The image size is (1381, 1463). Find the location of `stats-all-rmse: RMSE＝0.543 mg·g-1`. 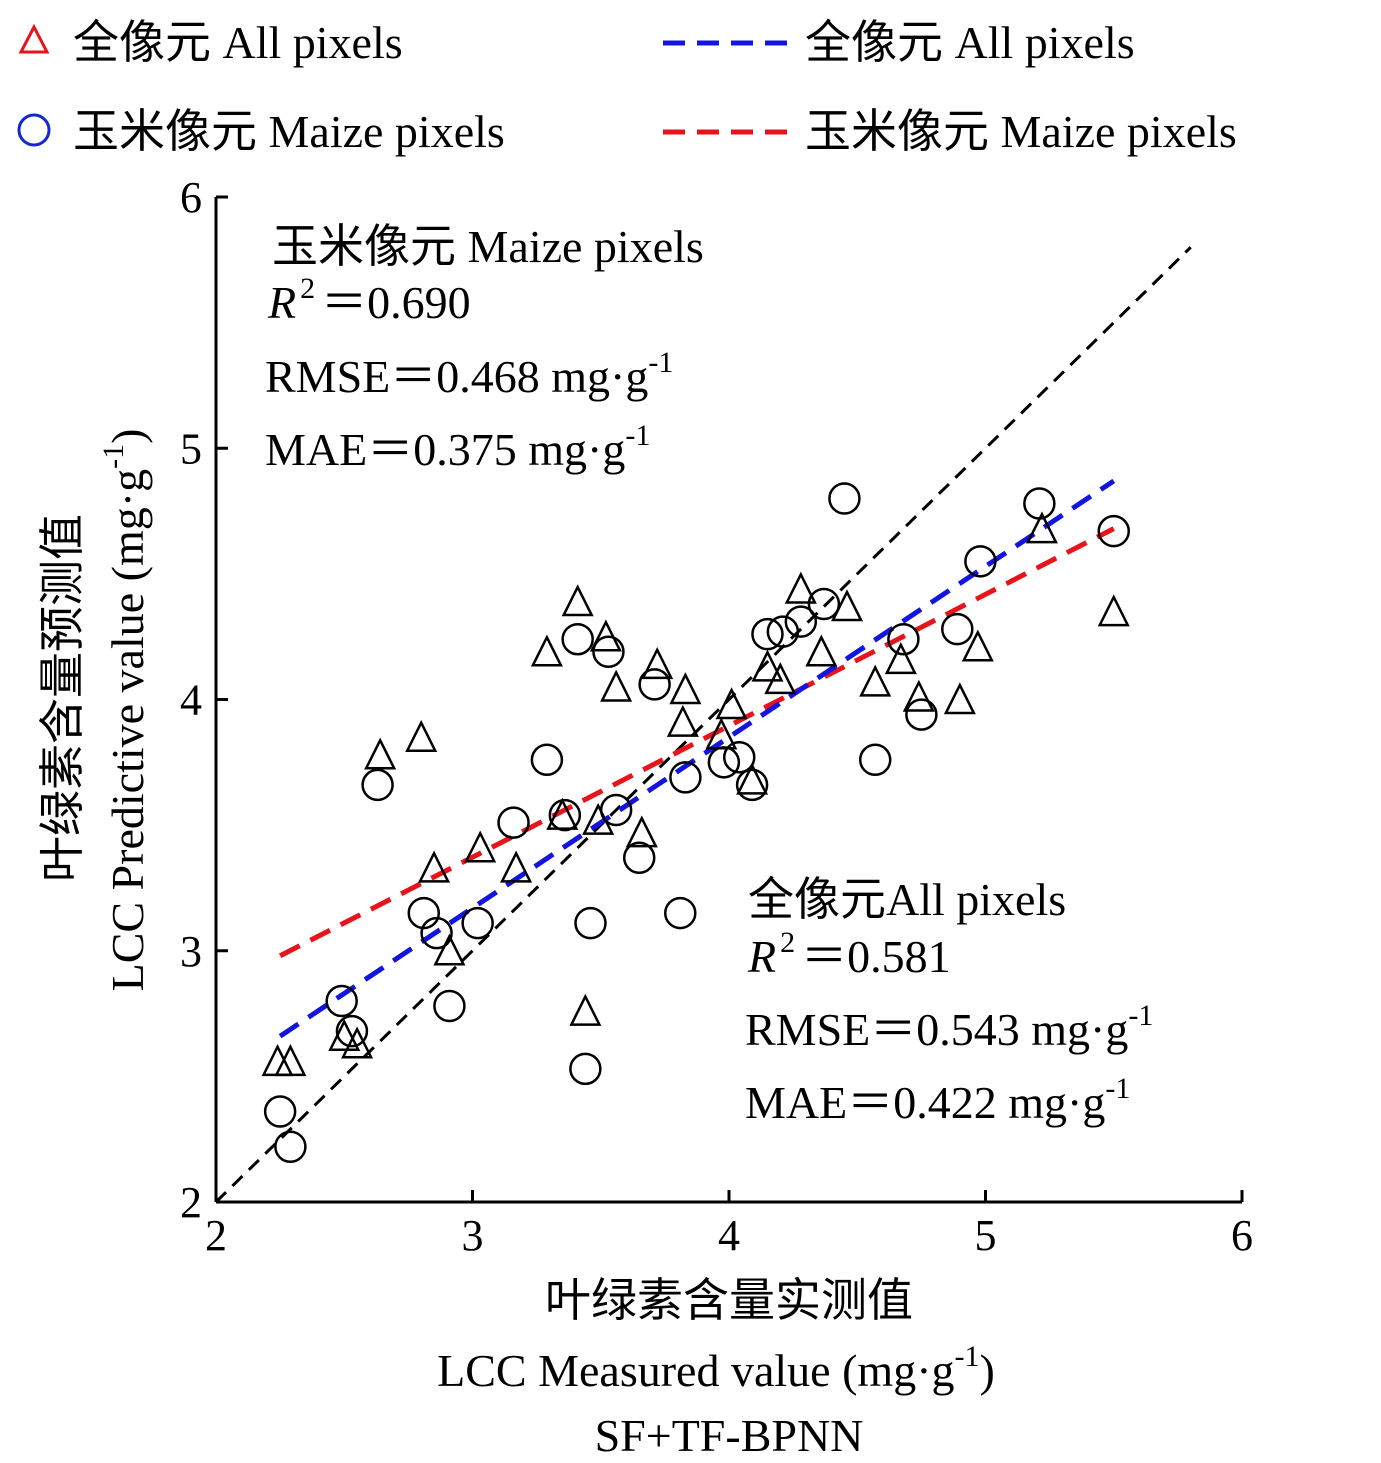

stats-all-rmse: RMSE＝0.543 mg·g-1 is located at coordinates (949, 1027).